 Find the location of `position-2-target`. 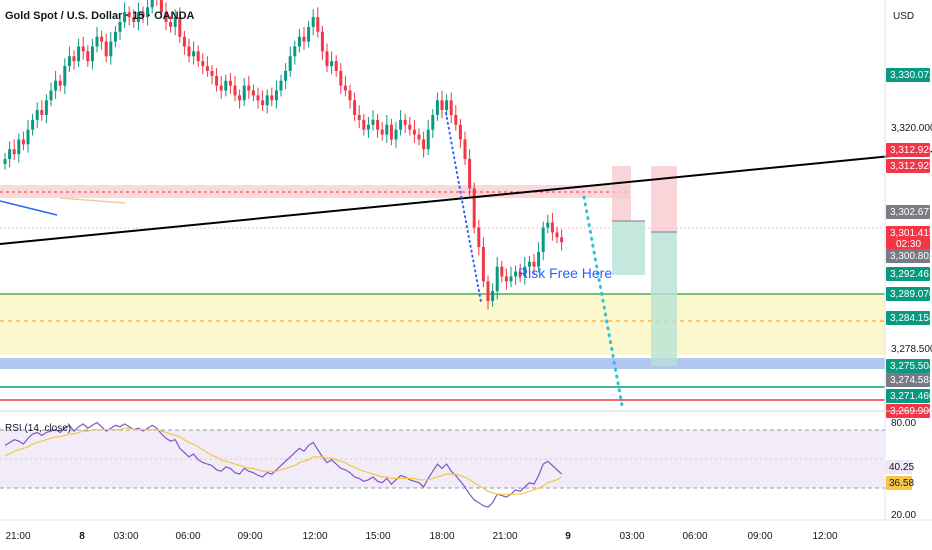

position-2-target is located at coordinates (664, 299).